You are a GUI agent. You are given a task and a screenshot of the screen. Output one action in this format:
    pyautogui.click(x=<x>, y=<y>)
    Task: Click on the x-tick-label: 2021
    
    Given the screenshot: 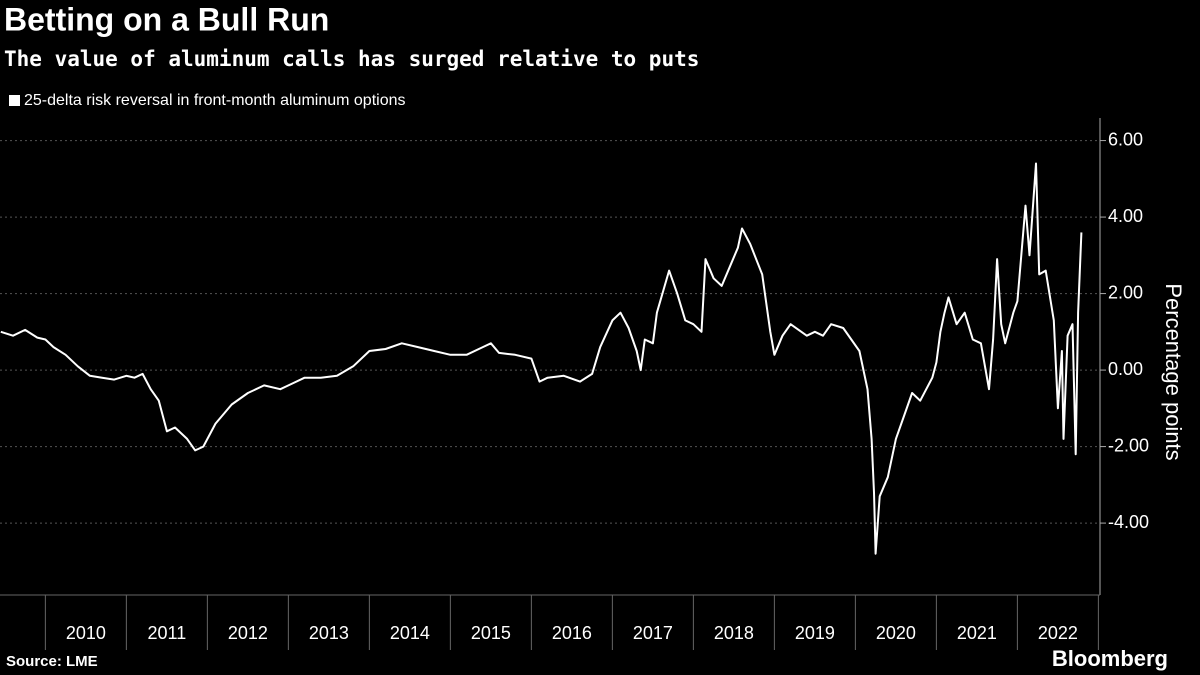 What is the action you would take?
    pyautogui.click(x=977, y=633)
    